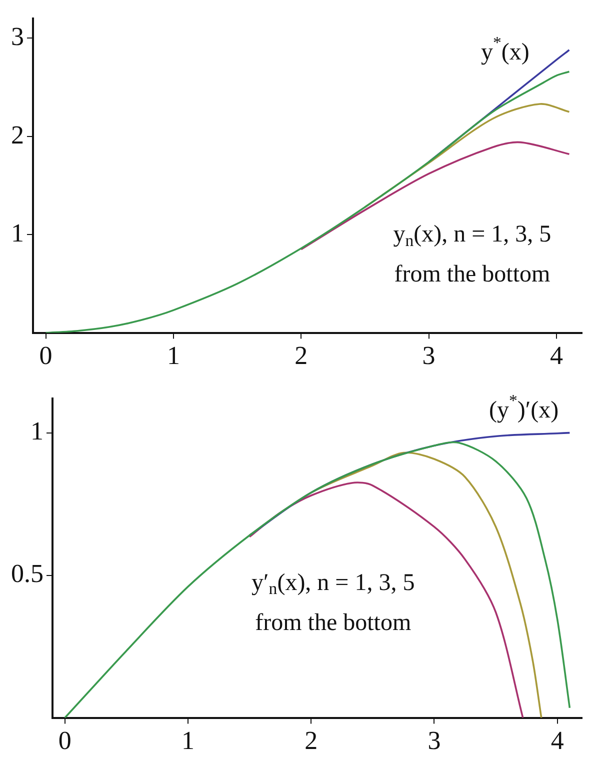 The image size is (600, 765). What do you see at coordinates (17, 233) in the screenshot?
I see `y-tick-label: 1` at bounding box center [17, 233].